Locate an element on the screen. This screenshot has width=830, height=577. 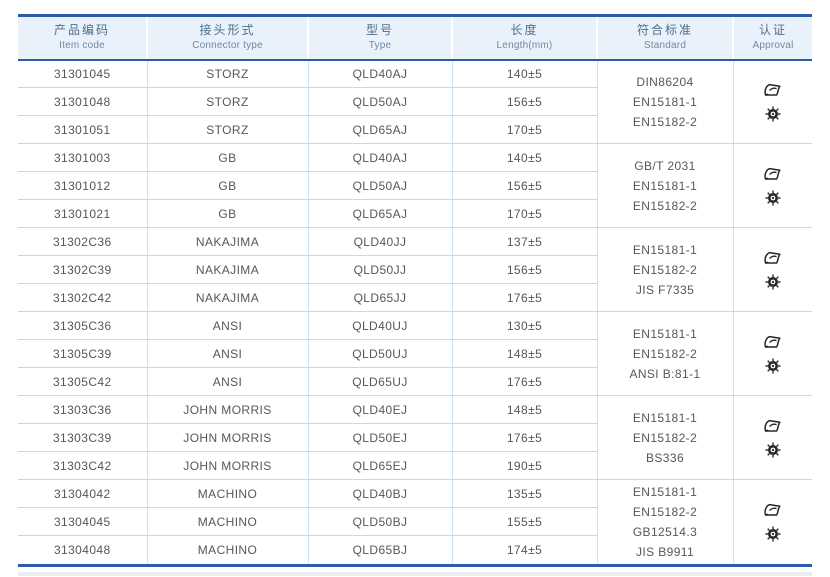
table-row: 31302C39 NAKAJIMA QLD50JJ 156±5 is located at coordinates (415, 269).